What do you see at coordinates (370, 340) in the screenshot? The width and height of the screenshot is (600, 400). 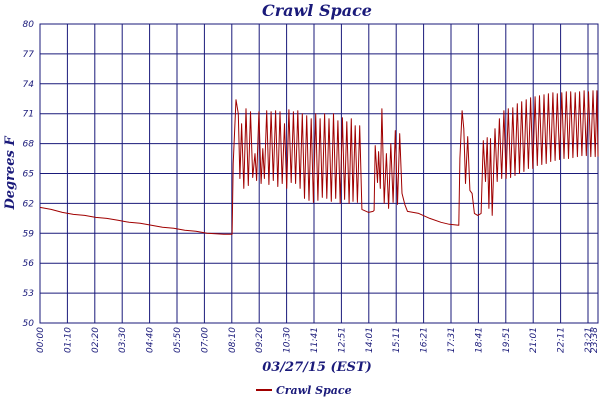 I see `x-tick-label: 14:01` at bounding box center [370, 340].